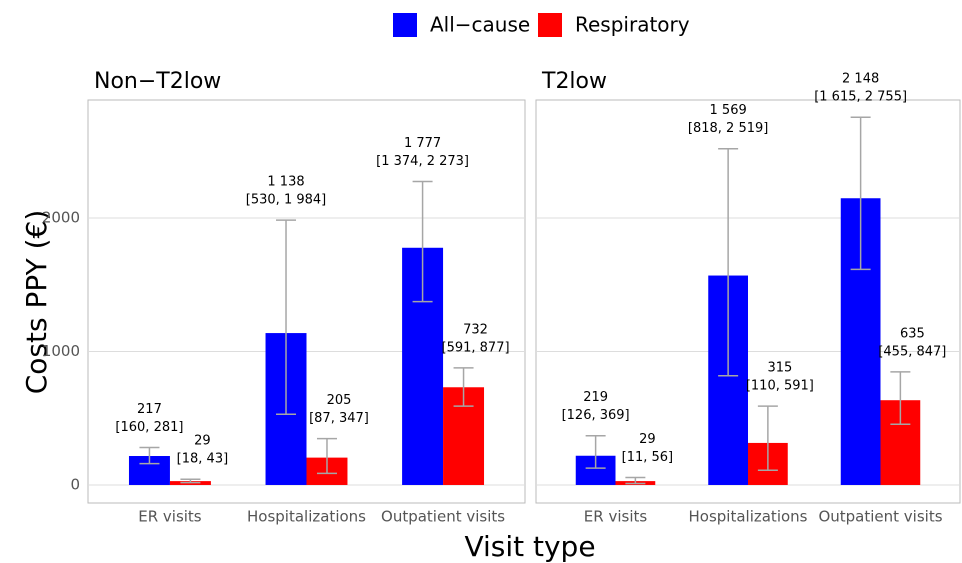  I want to click on value-label: 217, so click(149, 409).